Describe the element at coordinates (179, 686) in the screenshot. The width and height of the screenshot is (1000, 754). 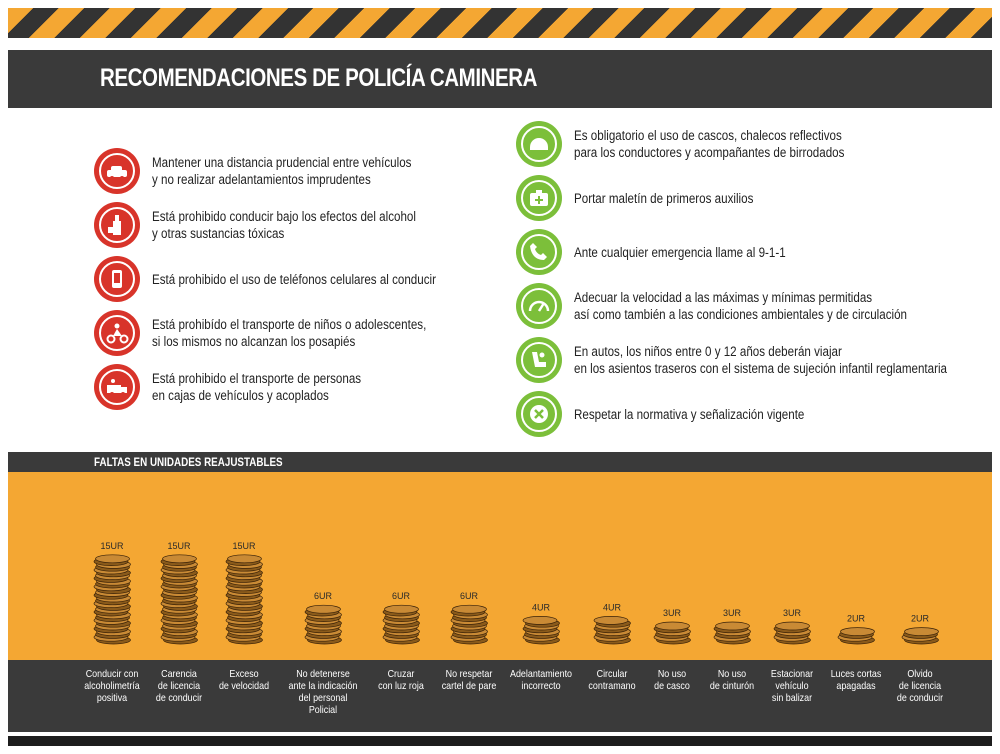
I see `category-label-line: de licencia` at that location.